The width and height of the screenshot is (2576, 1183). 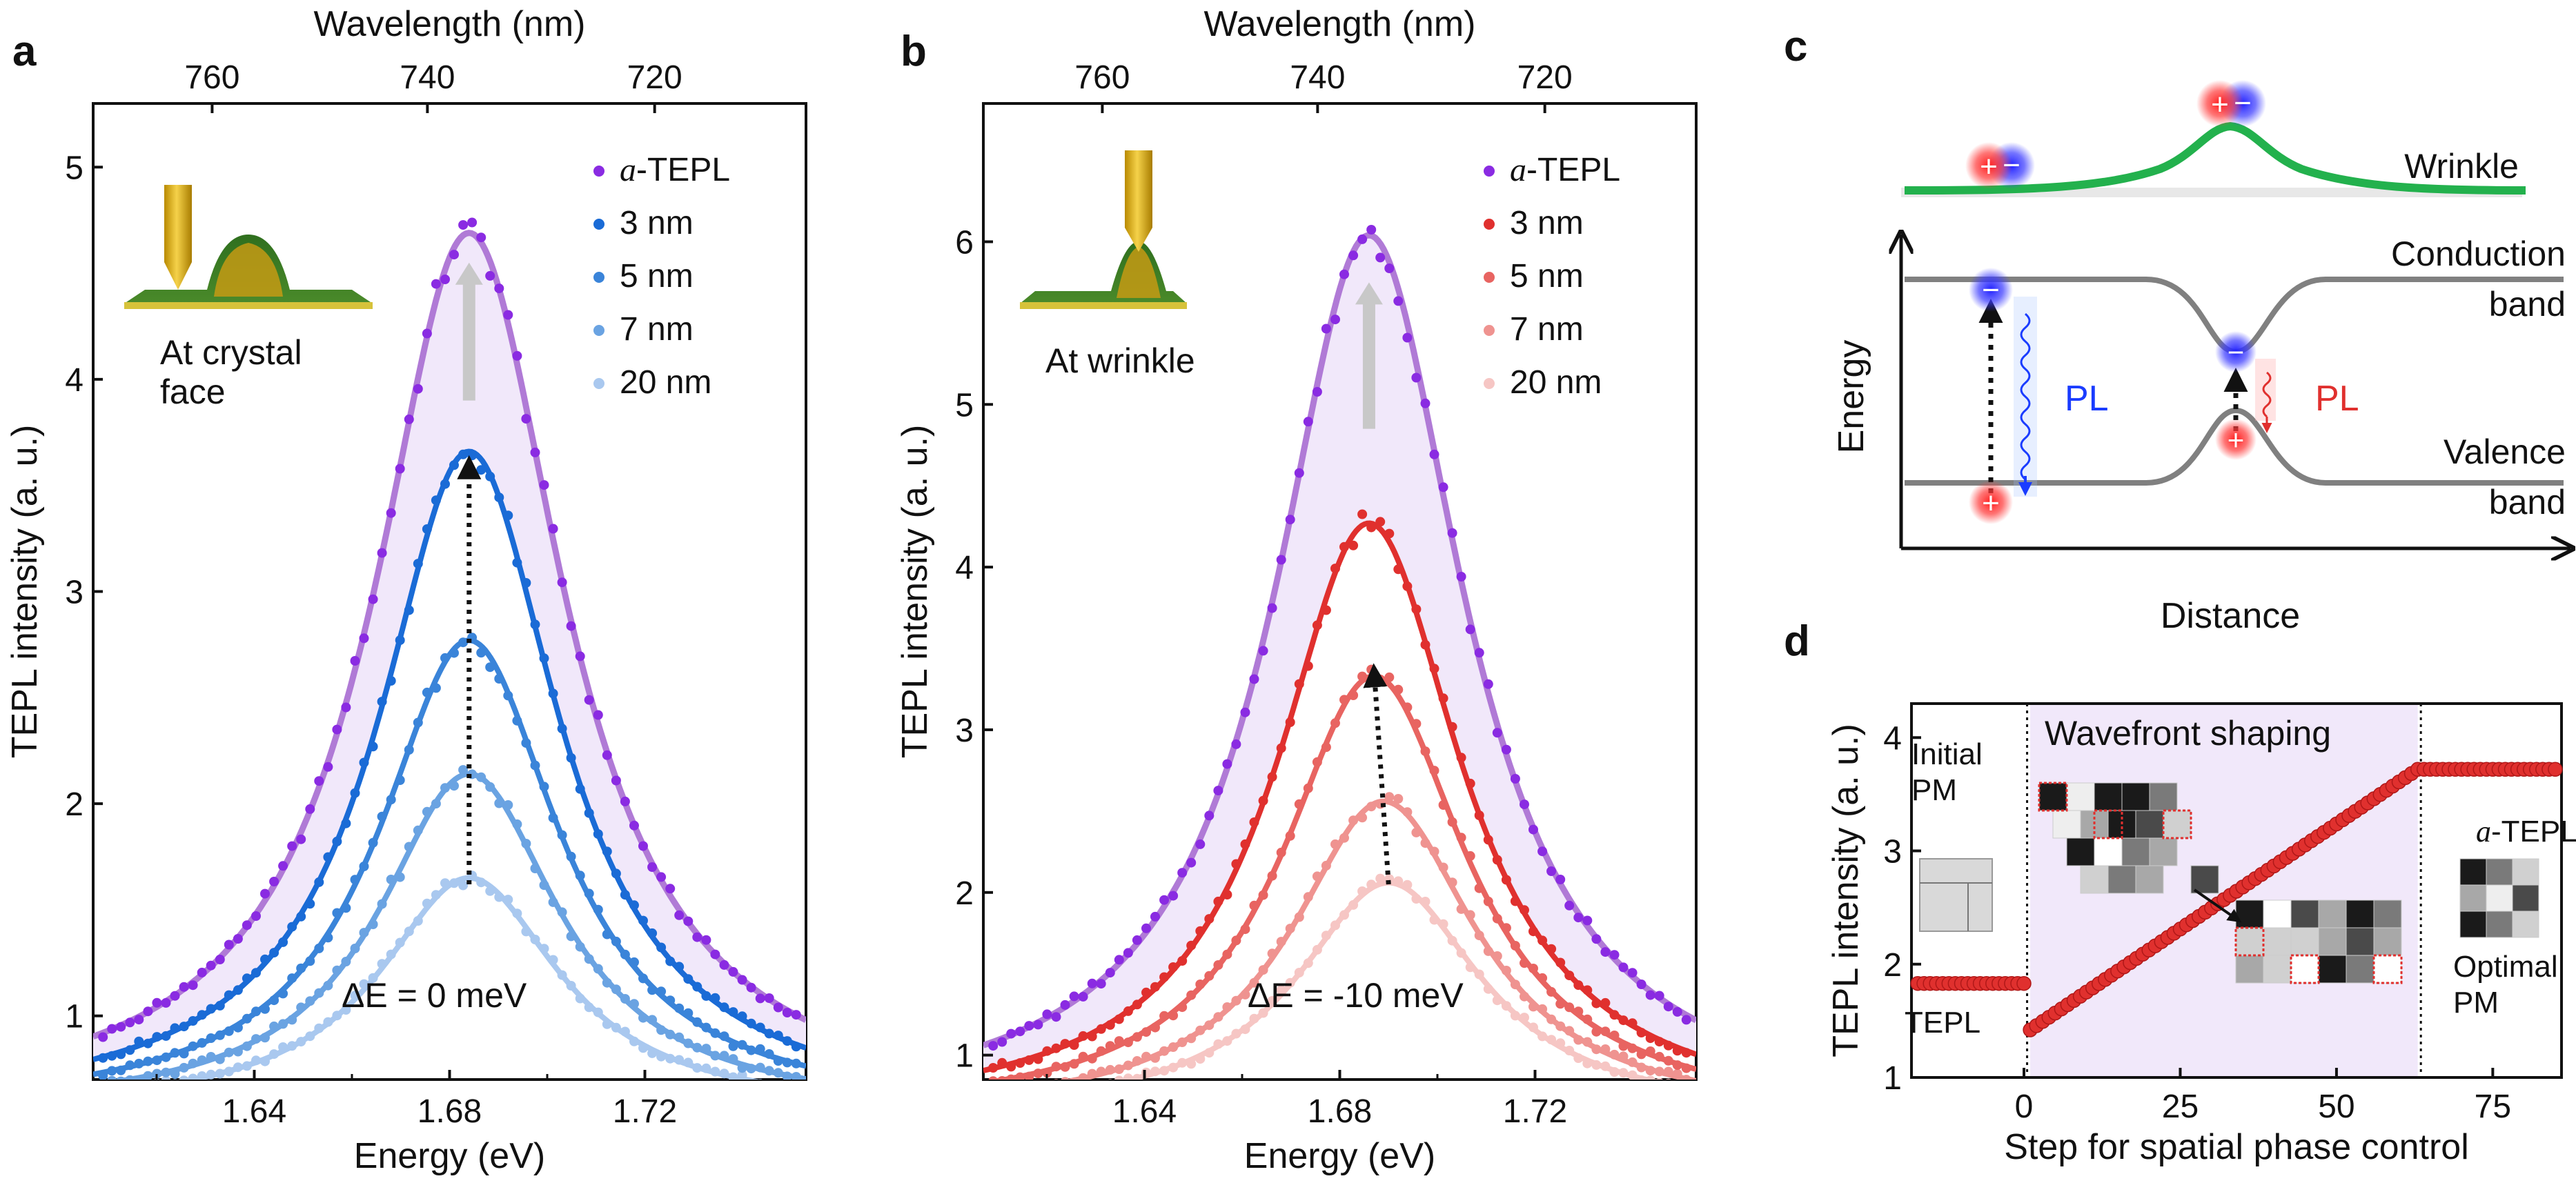 What do you see at coordinates (456, 923) in the screenshot?
I see `series-7-nm` at bounding box center [456, 923].